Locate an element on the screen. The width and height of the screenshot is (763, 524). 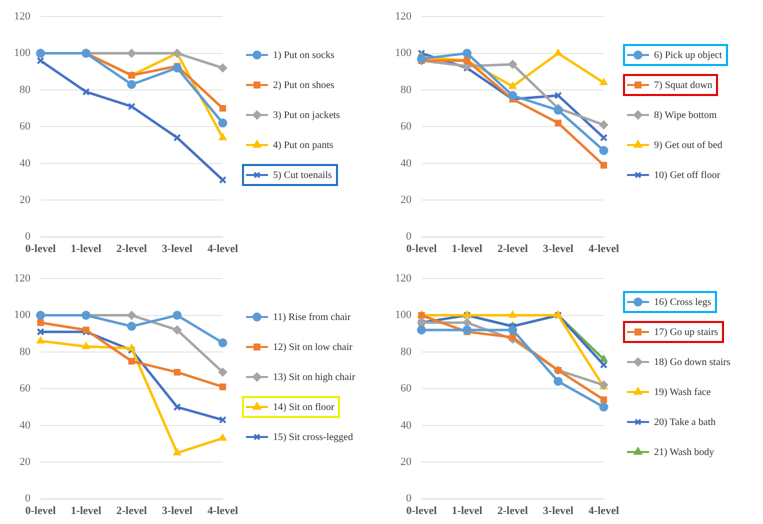
legend-label: 8) Wipe bottom is located at coordinates (685, 115).